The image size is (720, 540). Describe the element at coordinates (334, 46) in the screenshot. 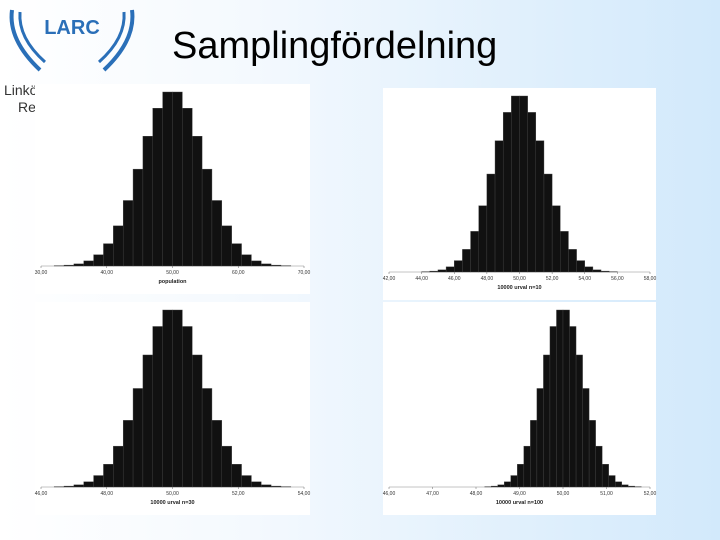

I see `slide-title: Samplingfördelning` at that location.